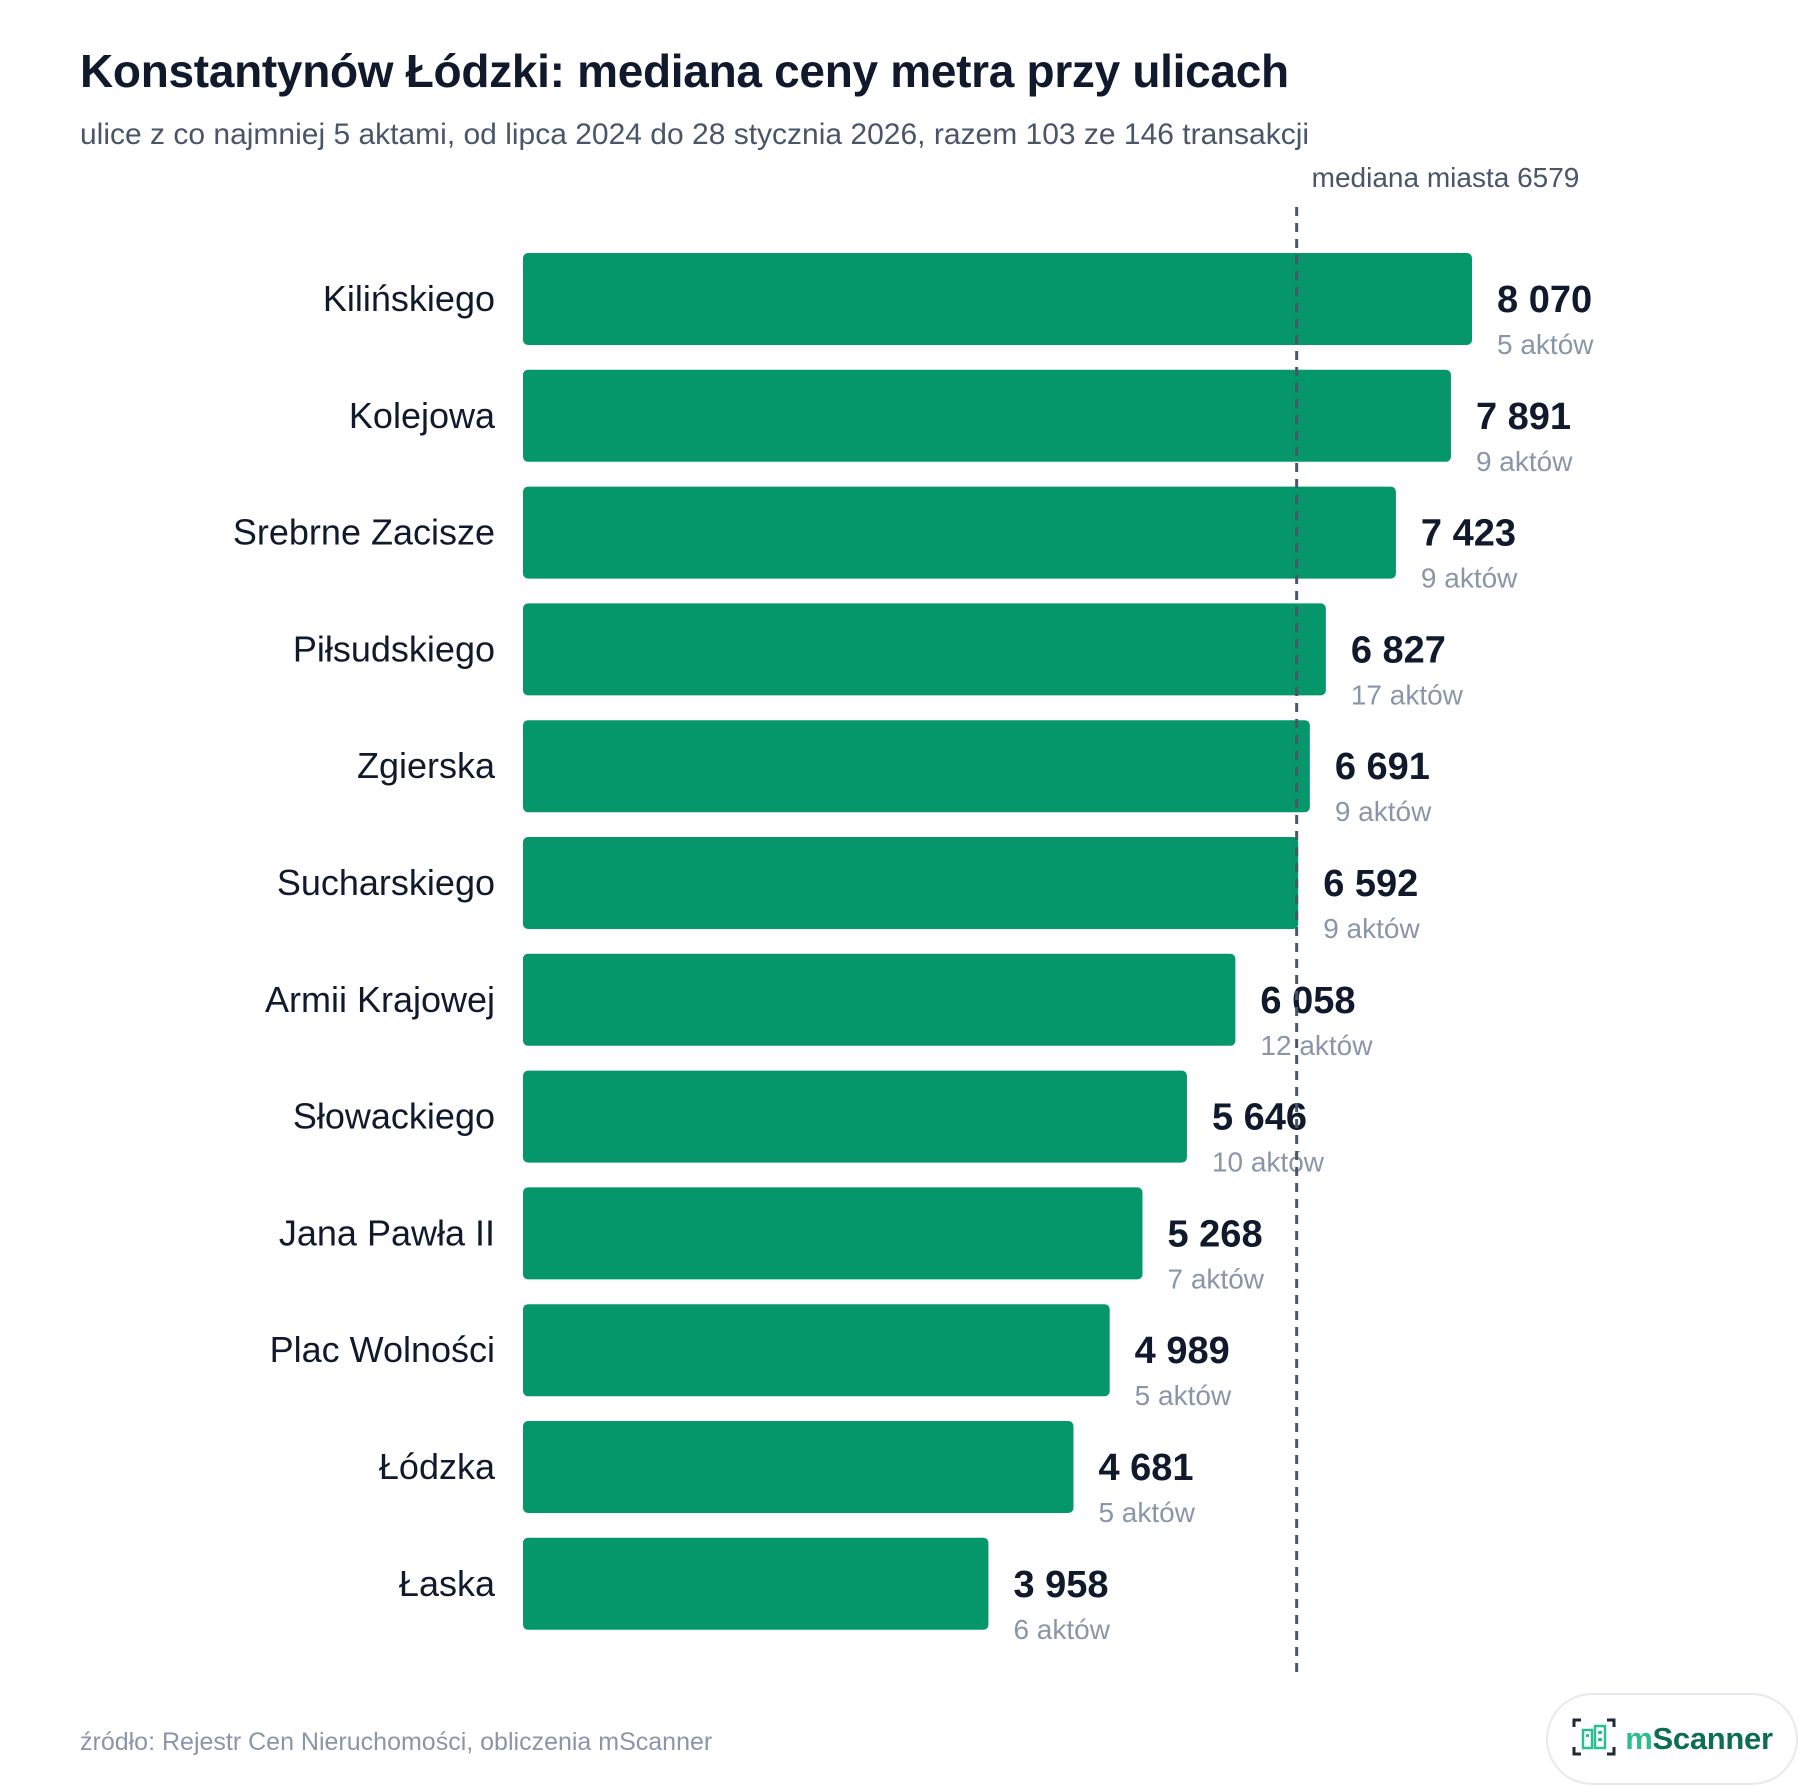  Describe the element at coordinates (387, 1232) in the screenshot. I see `category-label: Jana Pawła II` at that location.